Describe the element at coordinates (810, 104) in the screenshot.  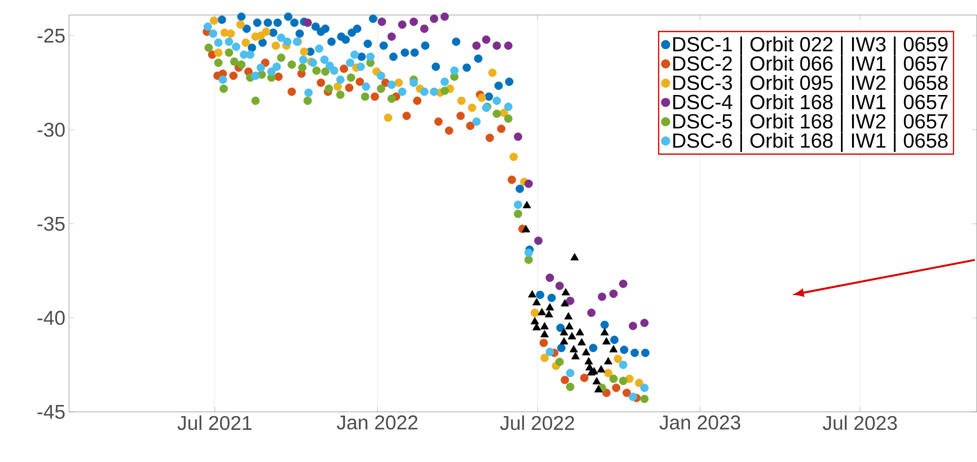
I see `legend-label: DSC-4 | Orbit 168 | IW1 | 0657` at that location.